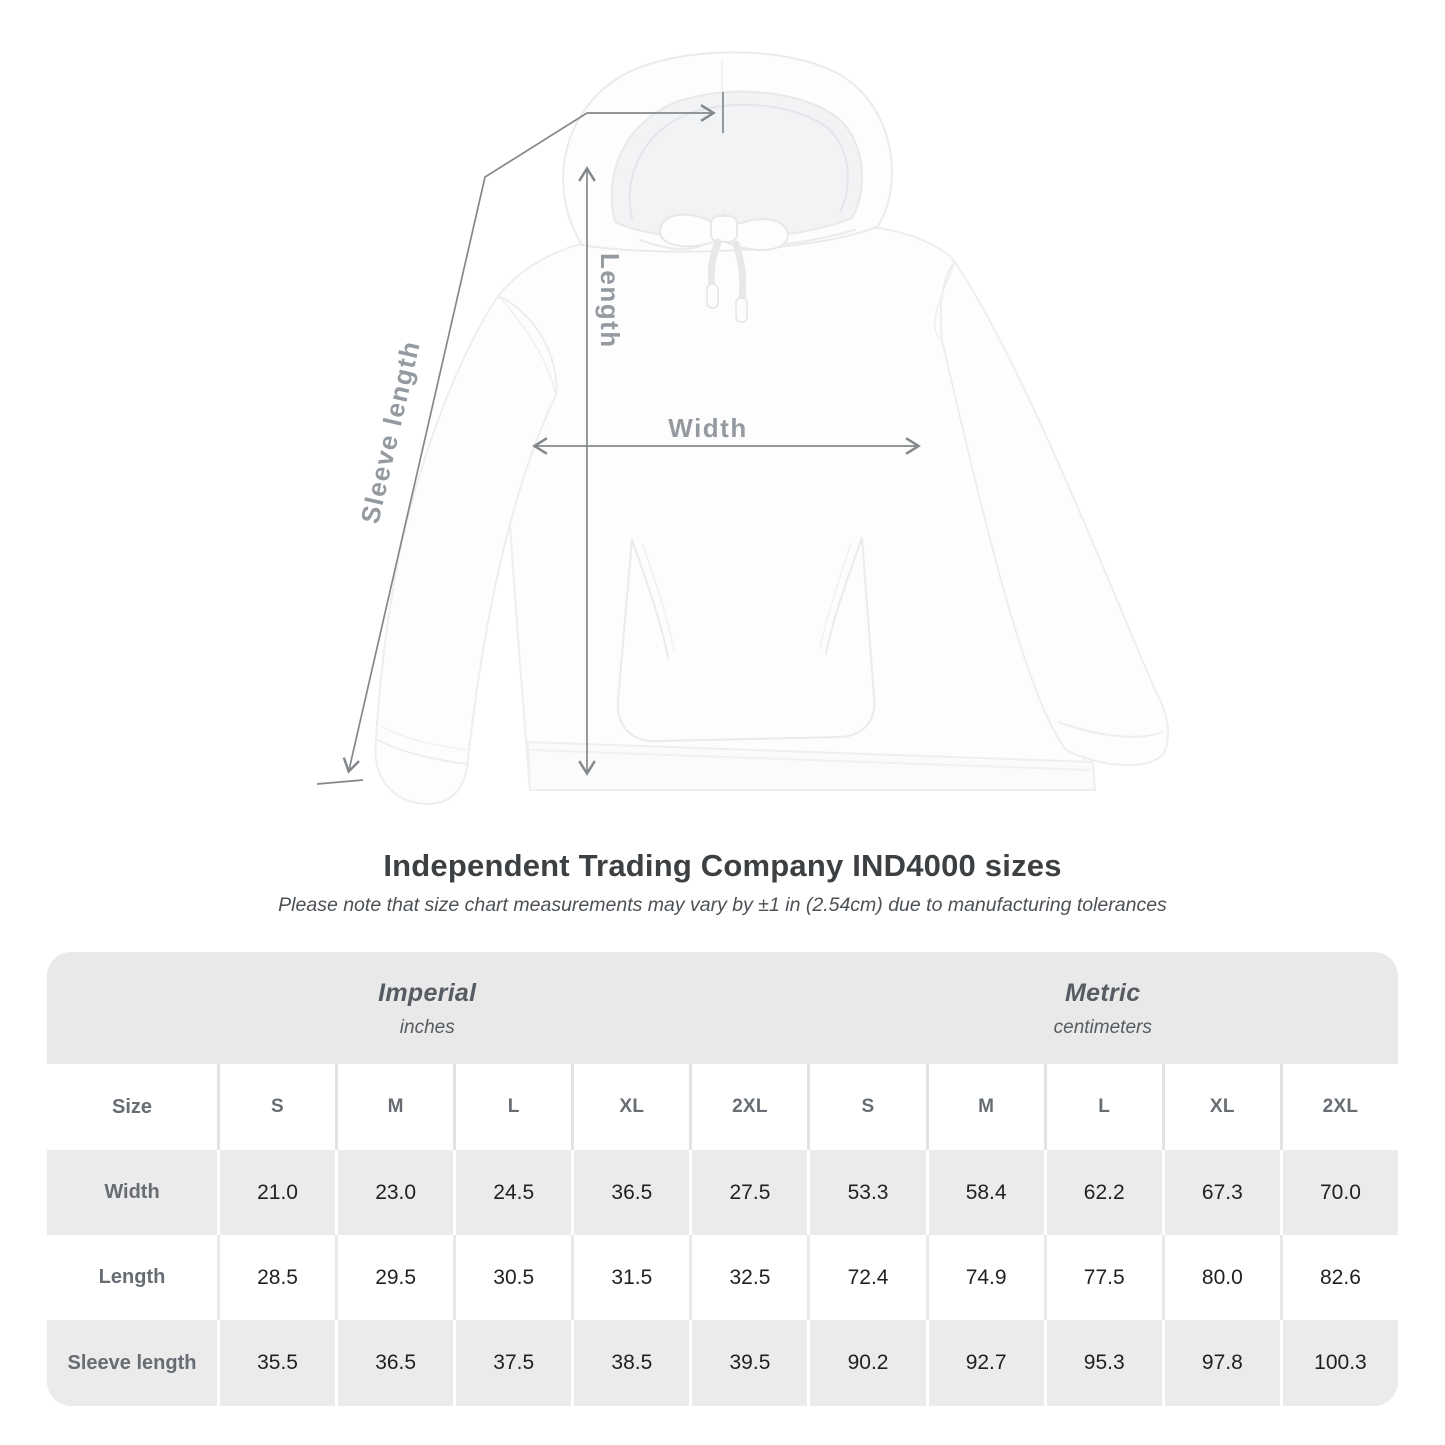  I want to click on table-value: 70.0, so click(1338, 1192).